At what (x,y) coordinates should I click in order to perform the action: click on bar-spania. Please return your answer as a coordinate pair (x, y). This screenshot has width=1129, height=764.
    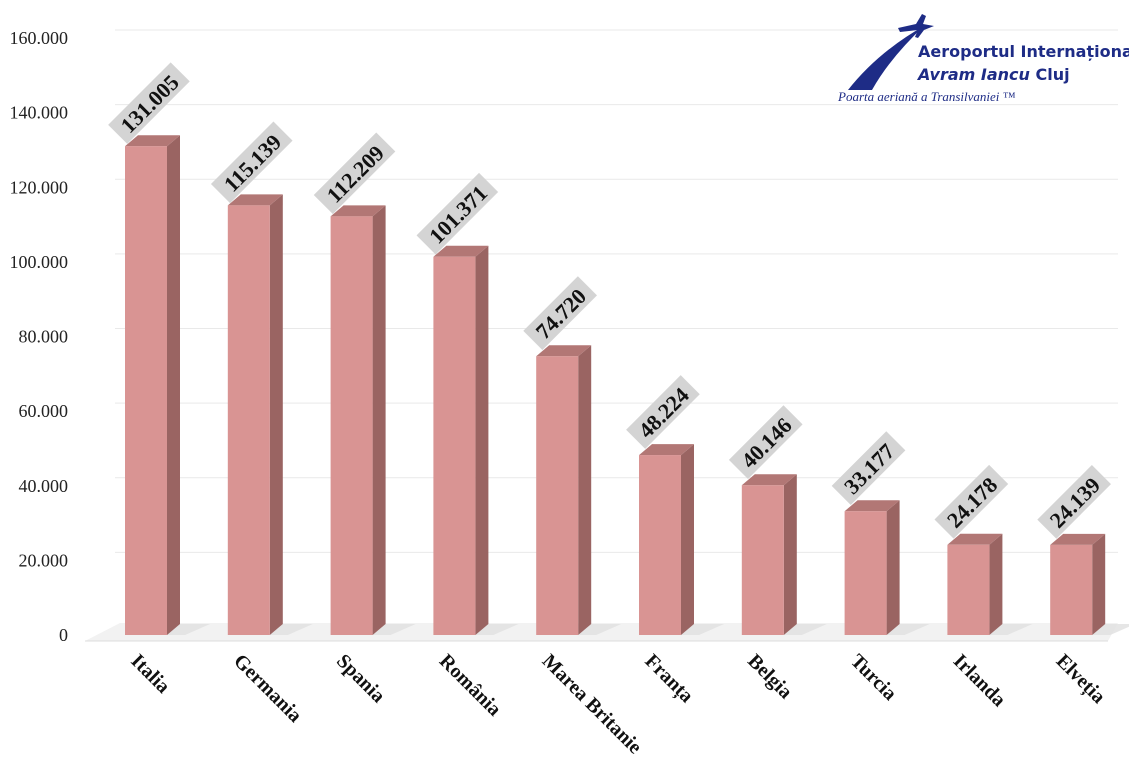
    Looking at the image, I should click on (351, 425).